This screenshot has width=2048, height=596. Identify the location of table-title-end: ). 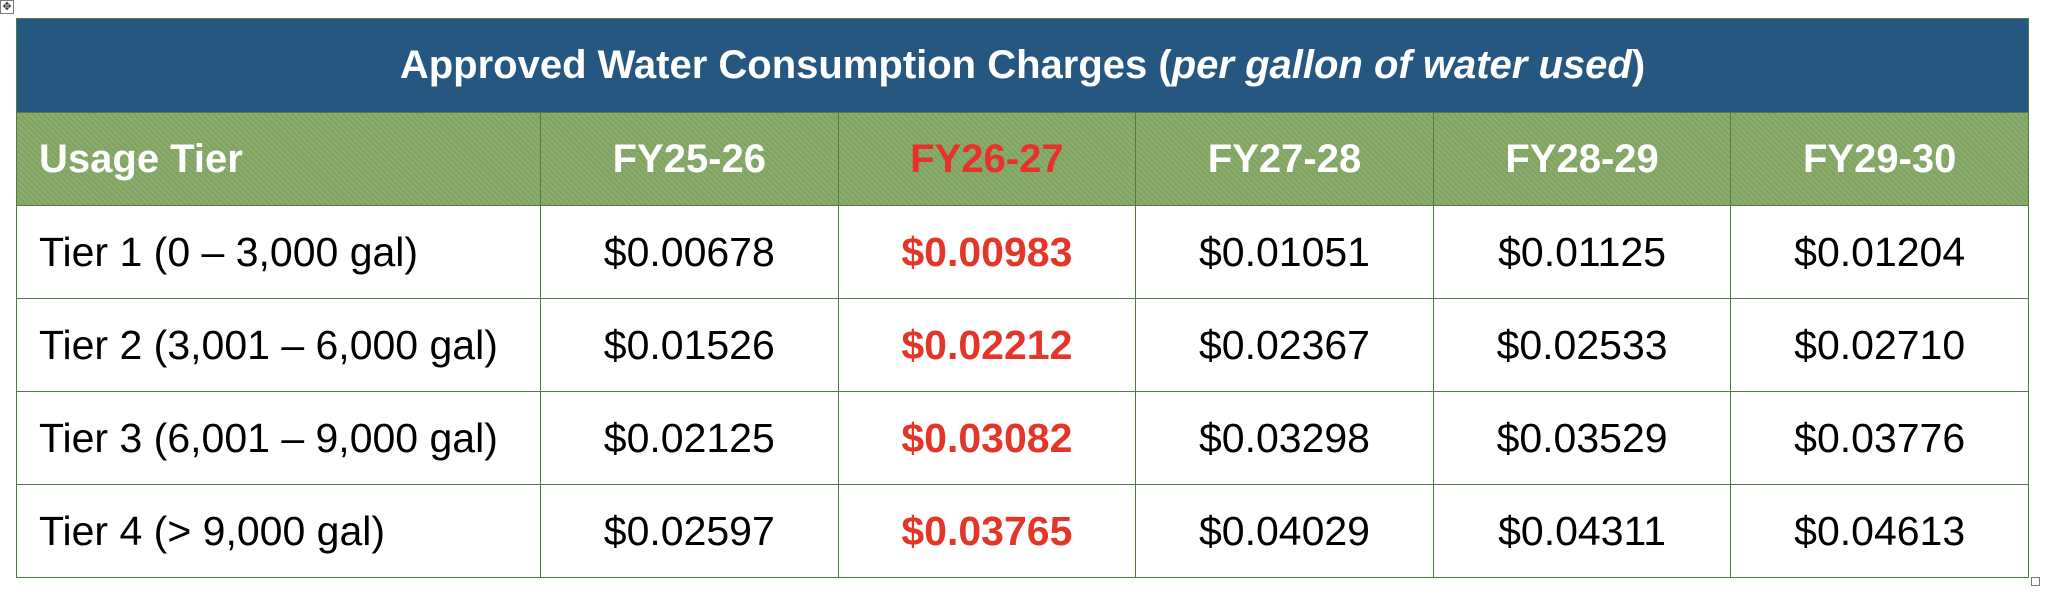
(1638, 65).